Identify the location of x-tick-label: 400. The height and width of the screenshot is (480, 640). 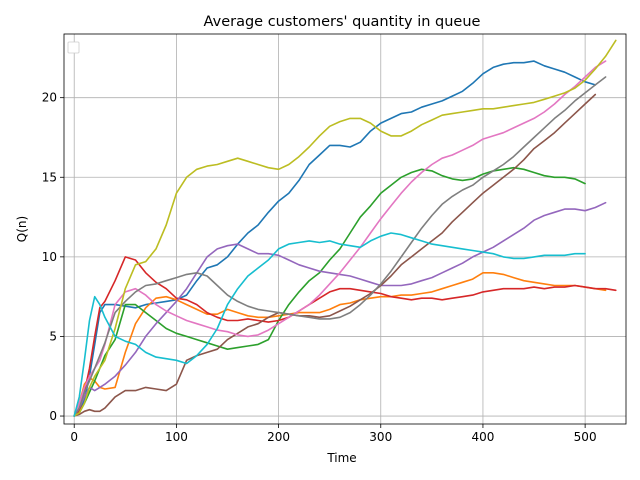
(482, 437).